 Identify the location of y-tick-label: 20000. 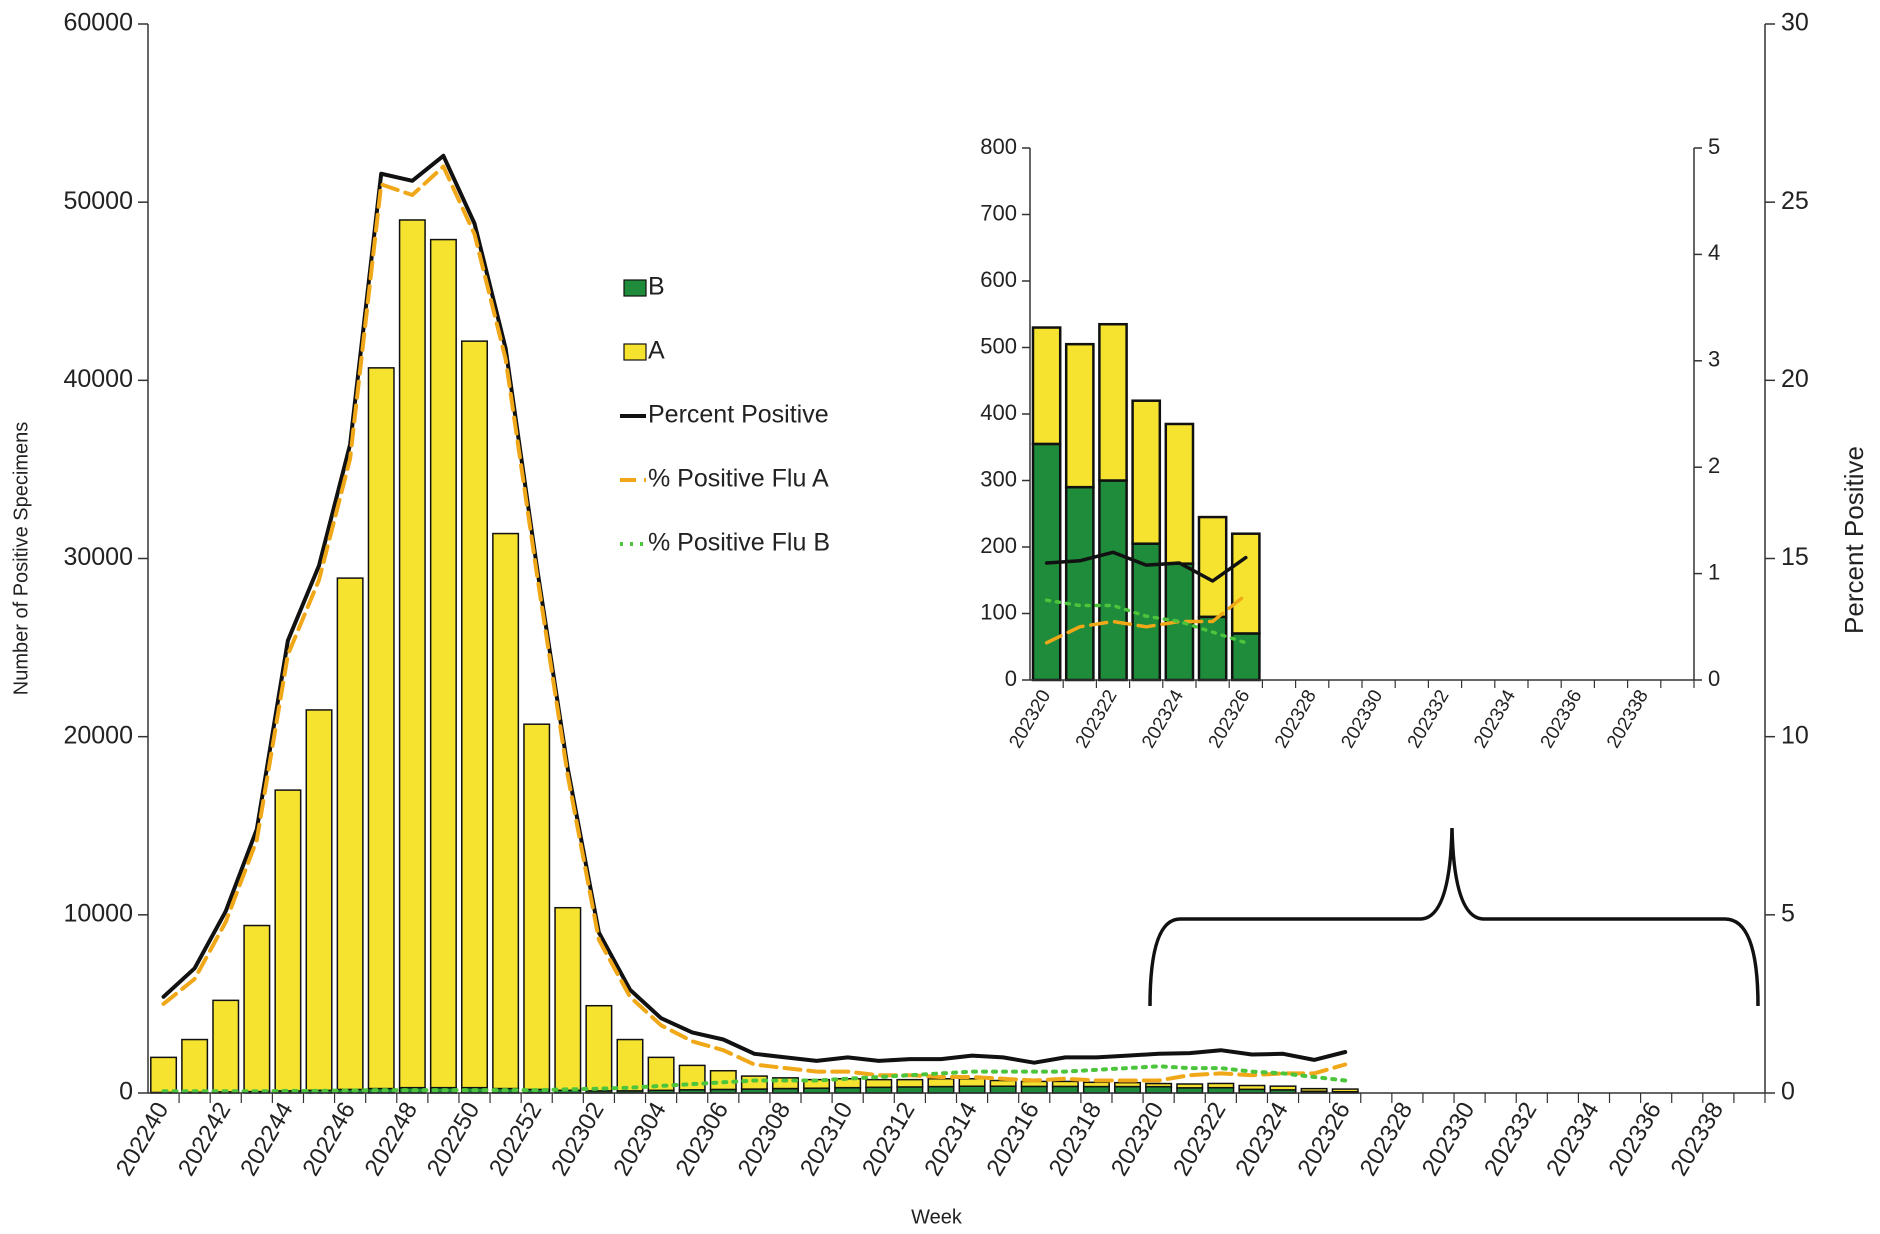
(98, 735).